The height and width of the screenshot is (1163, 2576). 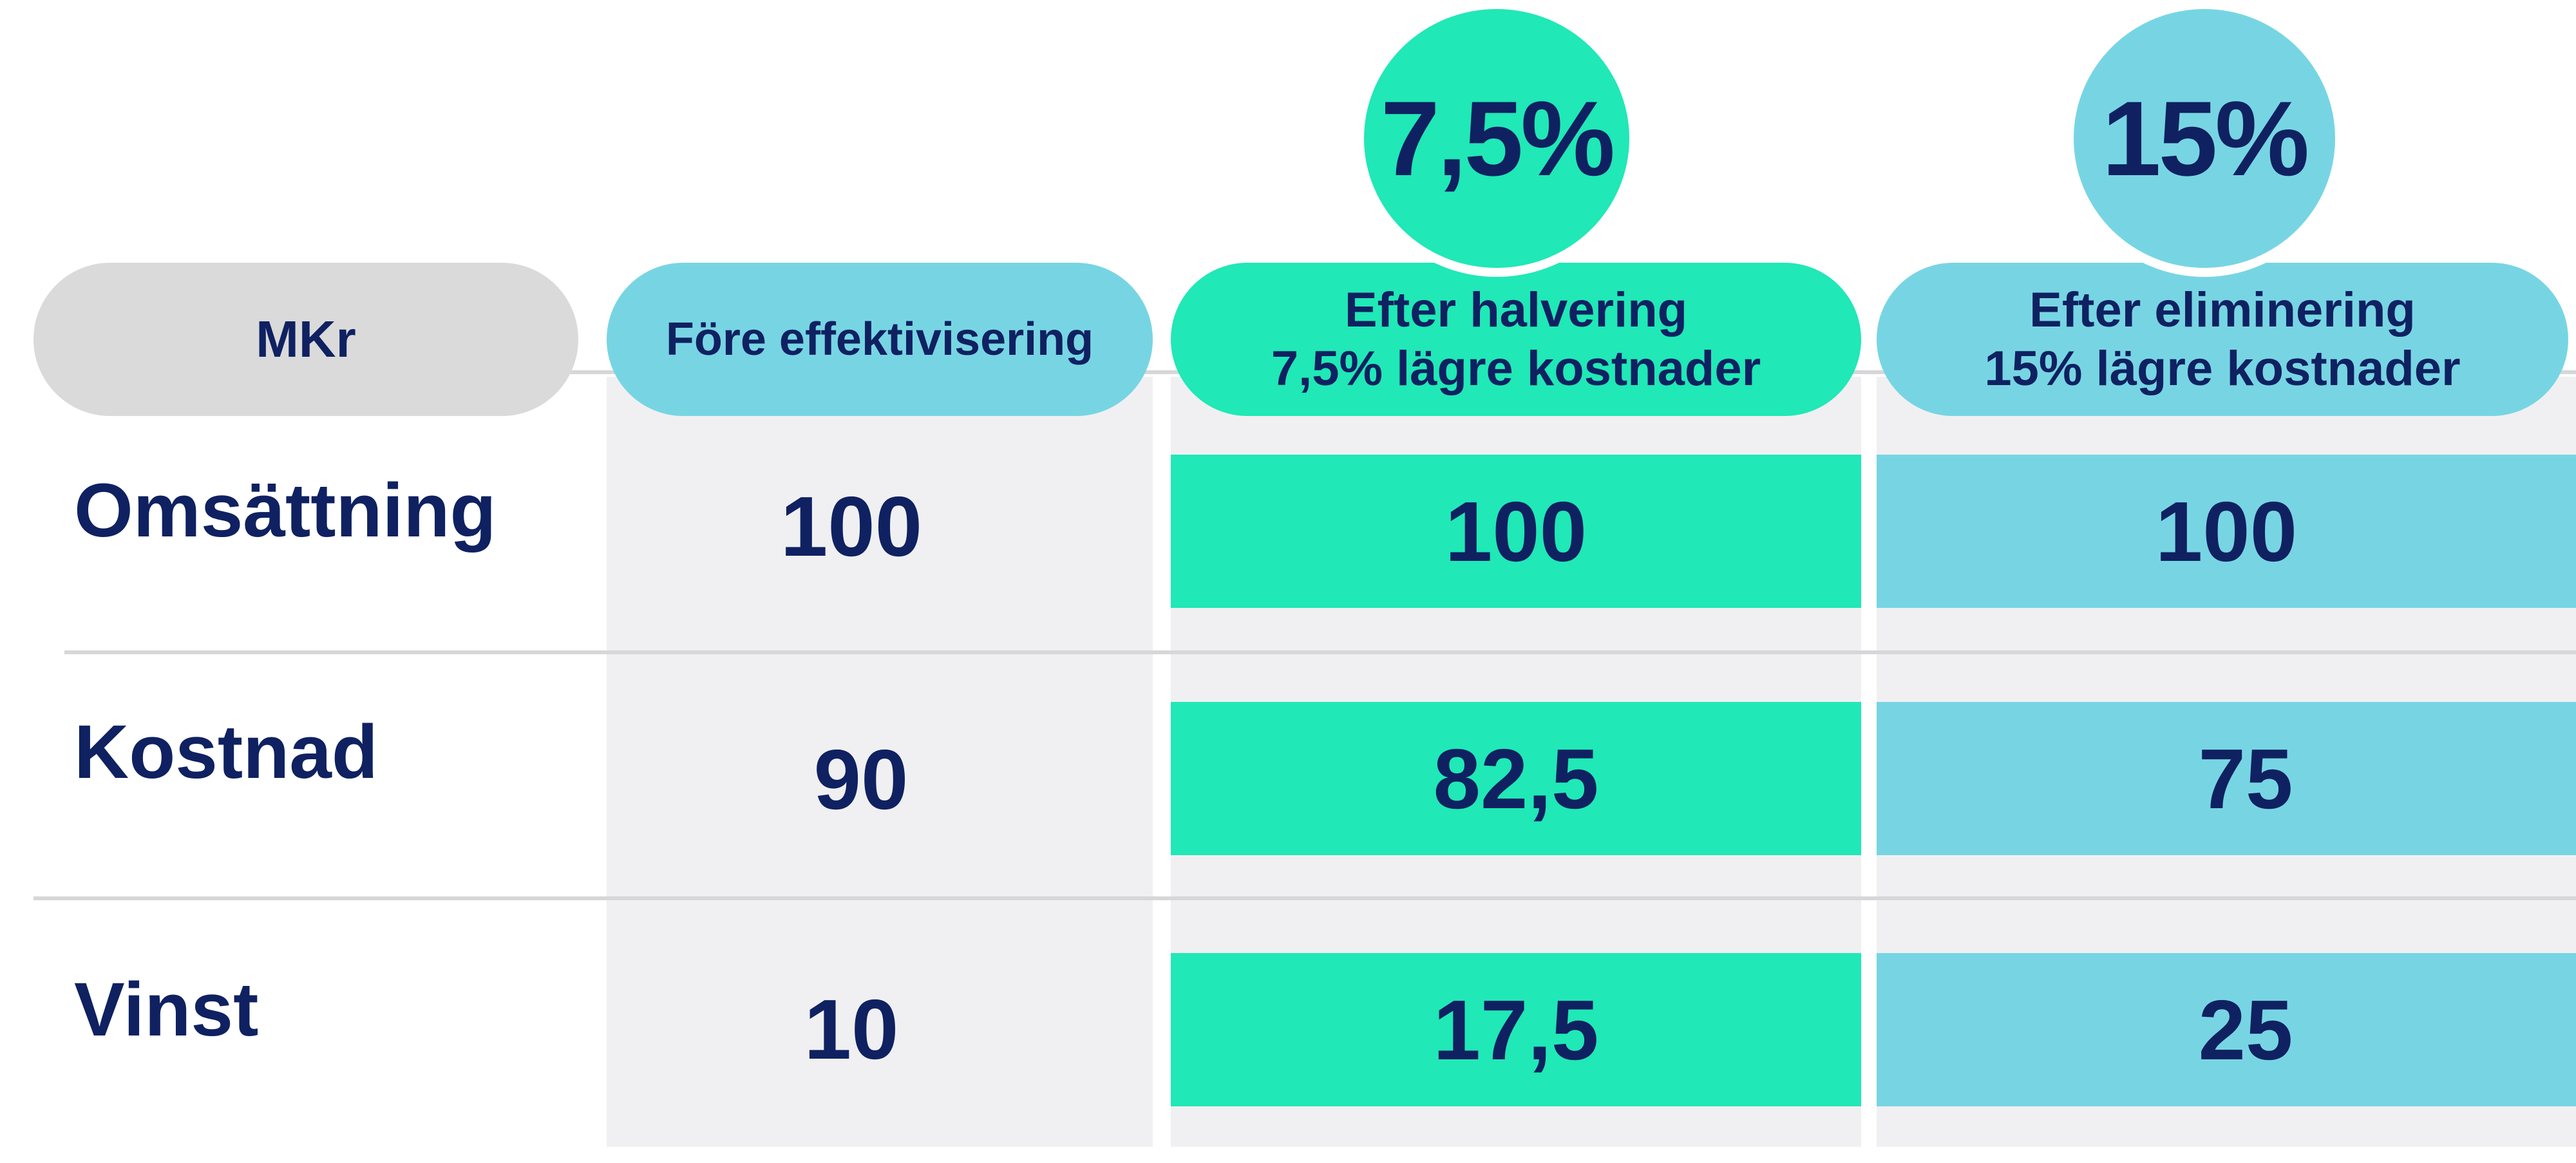 I want to click on cell-kostnad-eliminering: 75, so click(x=2227, y=779).